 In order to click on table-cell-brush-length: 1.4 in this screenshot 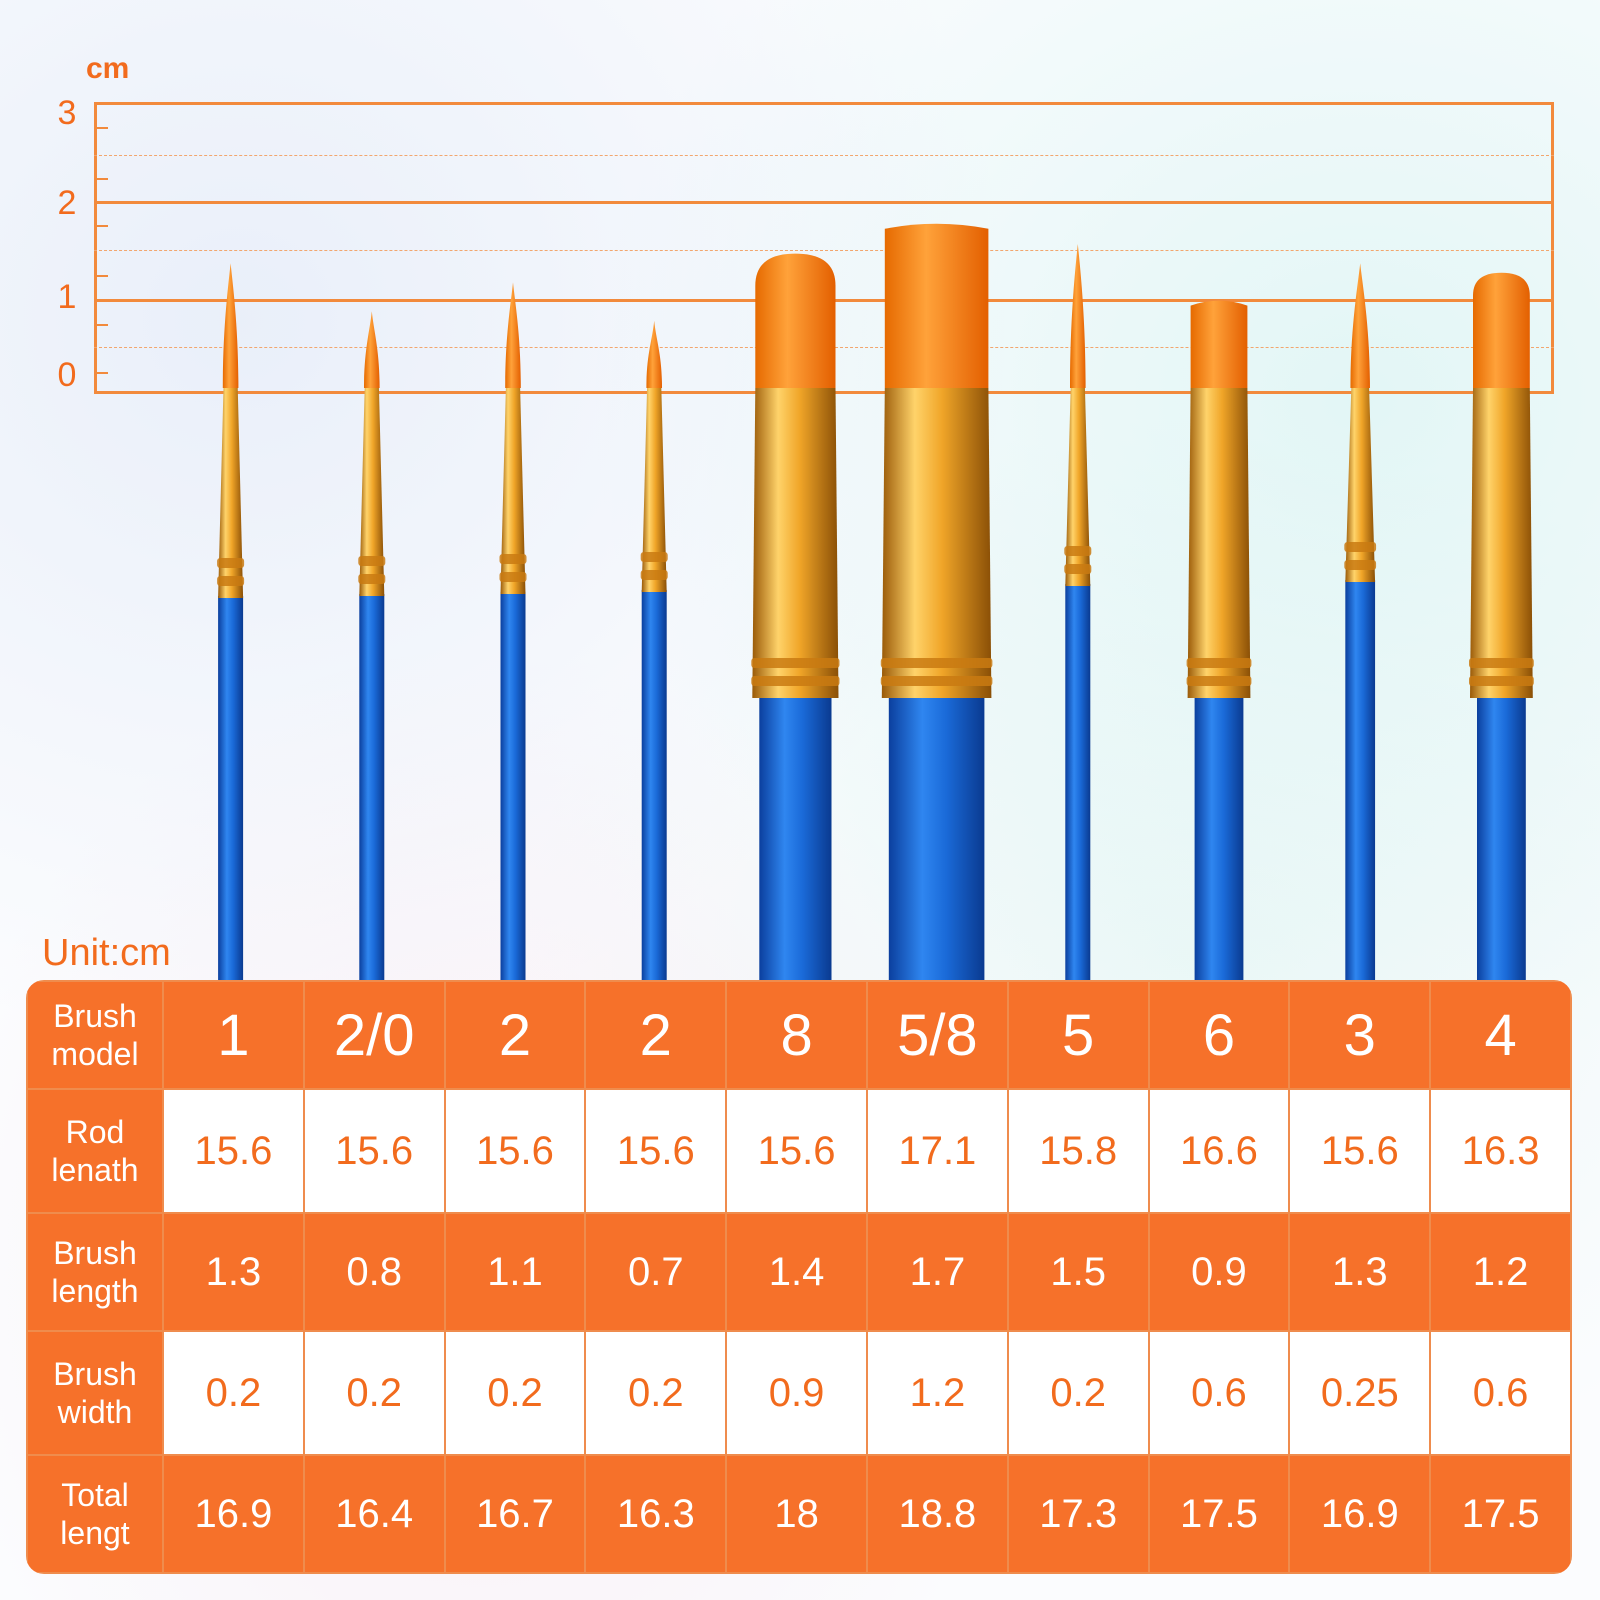, I will do `click(796, 1272)`.